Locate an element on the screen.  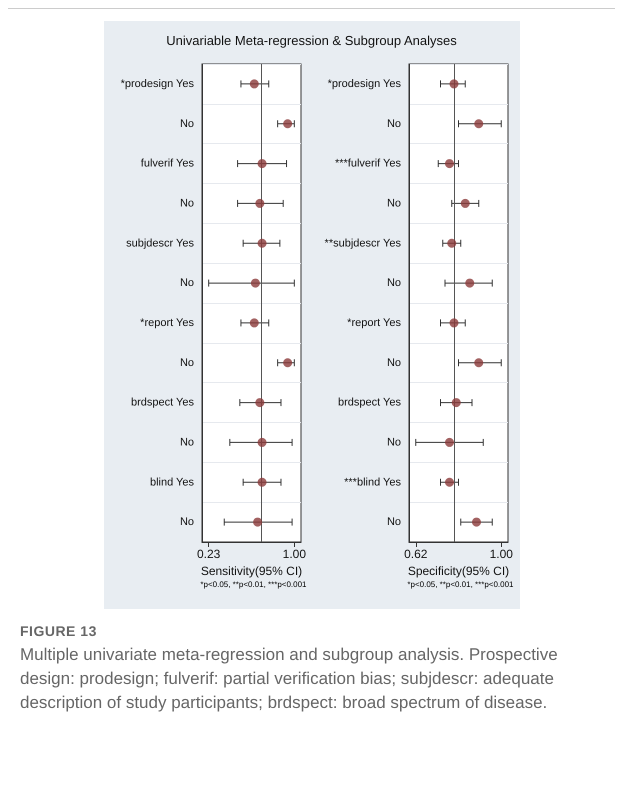
y-tick-label: blind Yes is located at coordinates (171, 482).